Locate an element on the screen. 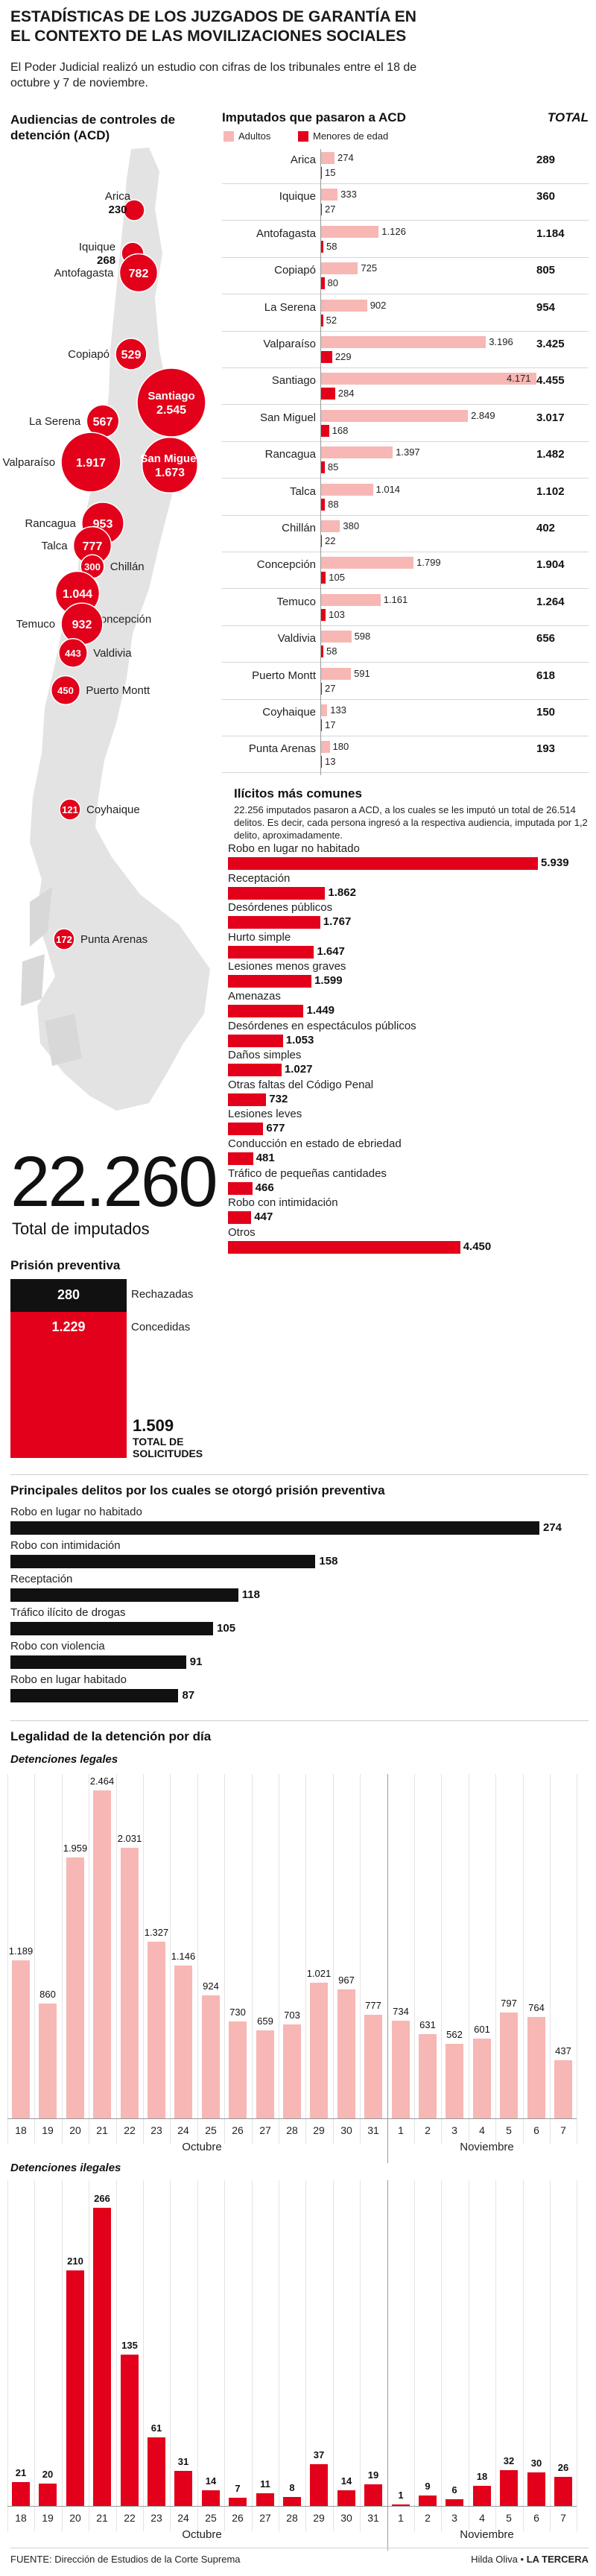 Image resolution: width=596 pixels, height=2576 pixels. legales-baseline is located at coordinates (292, 2118).